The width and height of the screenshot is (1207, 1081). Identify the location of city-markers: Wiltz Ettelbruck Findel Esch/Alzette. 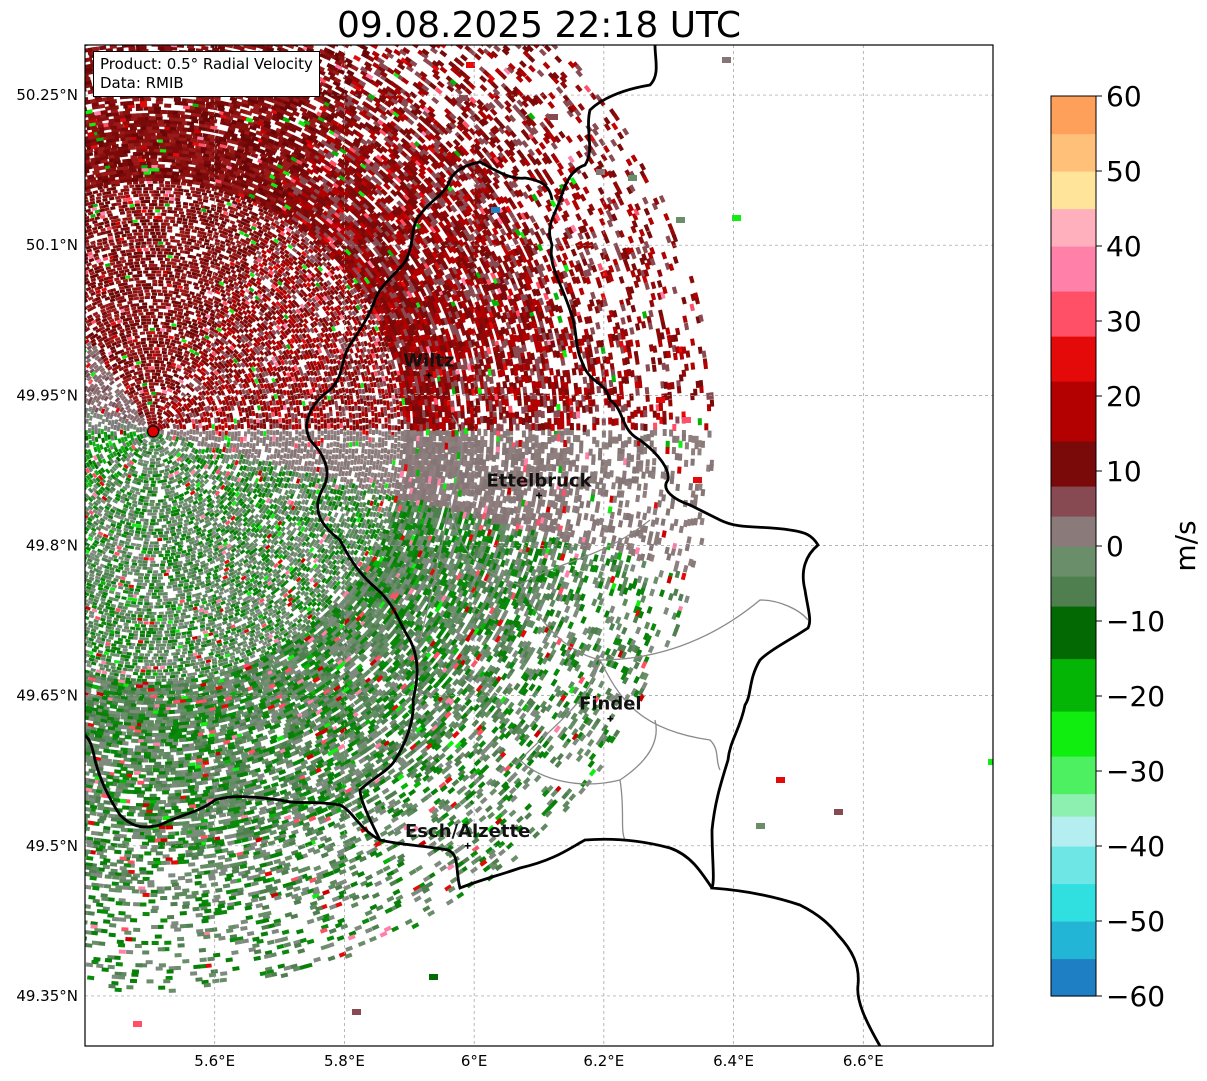
(522, 599).